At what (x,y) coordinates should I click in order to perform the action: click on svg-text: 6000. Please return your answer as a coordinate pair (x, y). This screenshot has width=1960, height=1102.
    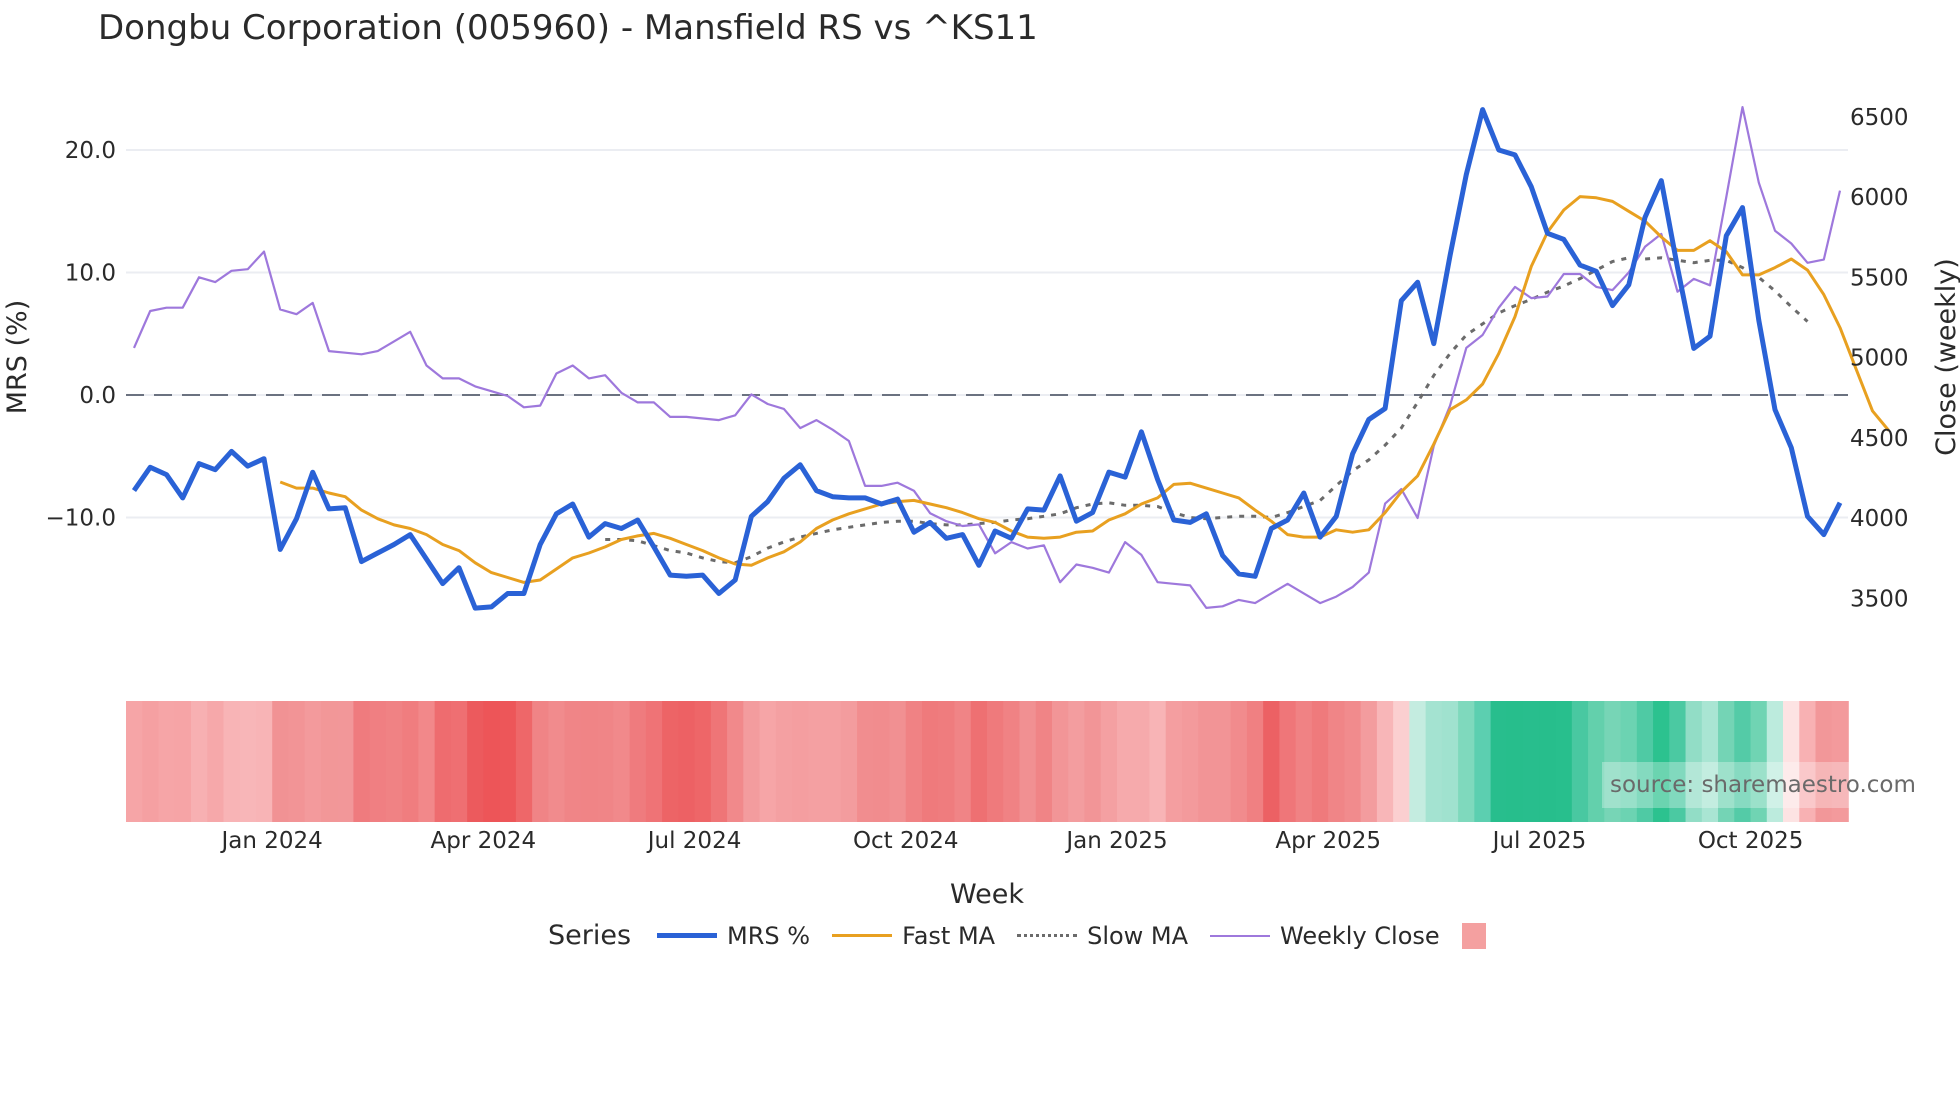
    Looking at the image, I should click on (1879, 198).